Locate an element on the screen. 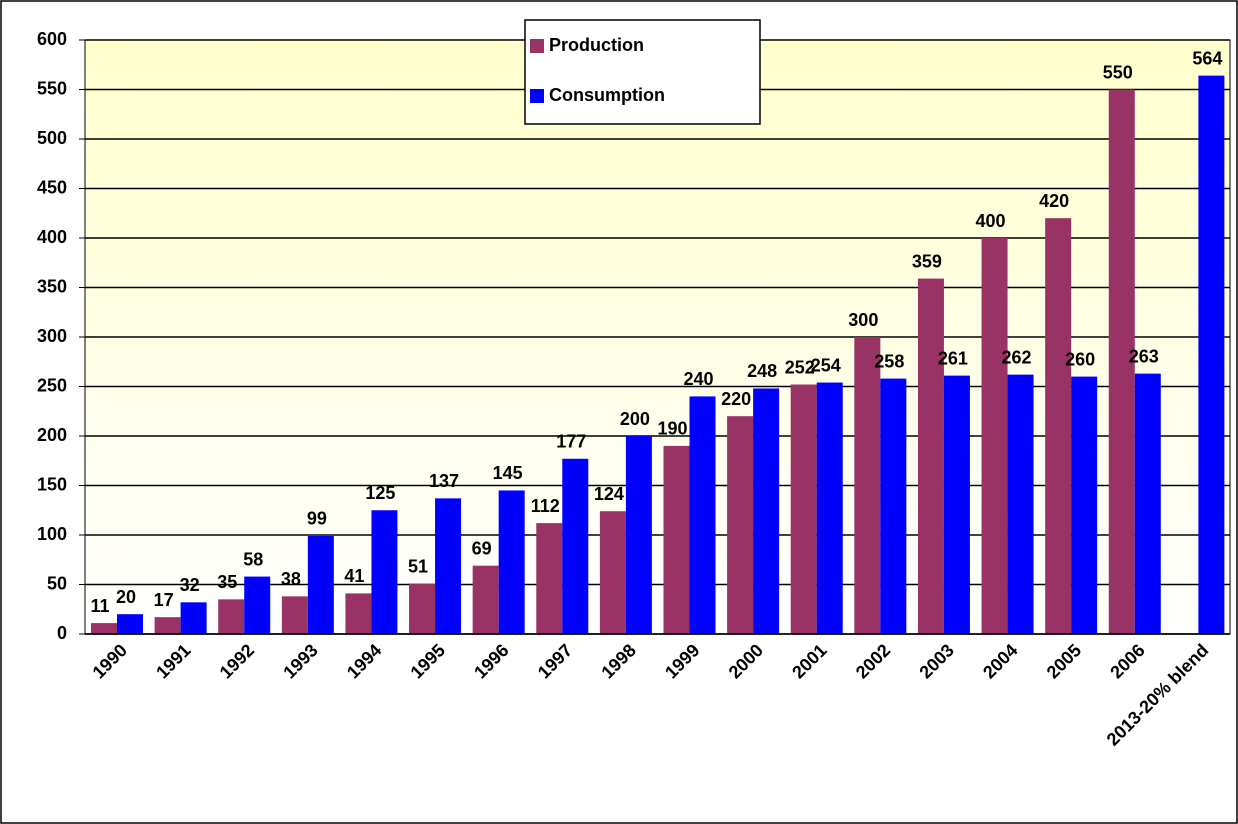 This screenshot has width=1238, height=824. data-label: 240 is located at coordinates (698, 379).